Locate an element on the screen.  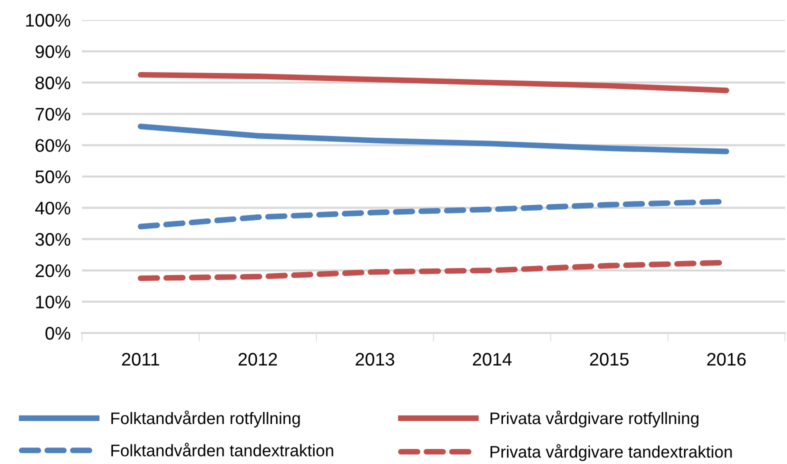
y-tick-label: 50% is located at coordinates (52, 177).